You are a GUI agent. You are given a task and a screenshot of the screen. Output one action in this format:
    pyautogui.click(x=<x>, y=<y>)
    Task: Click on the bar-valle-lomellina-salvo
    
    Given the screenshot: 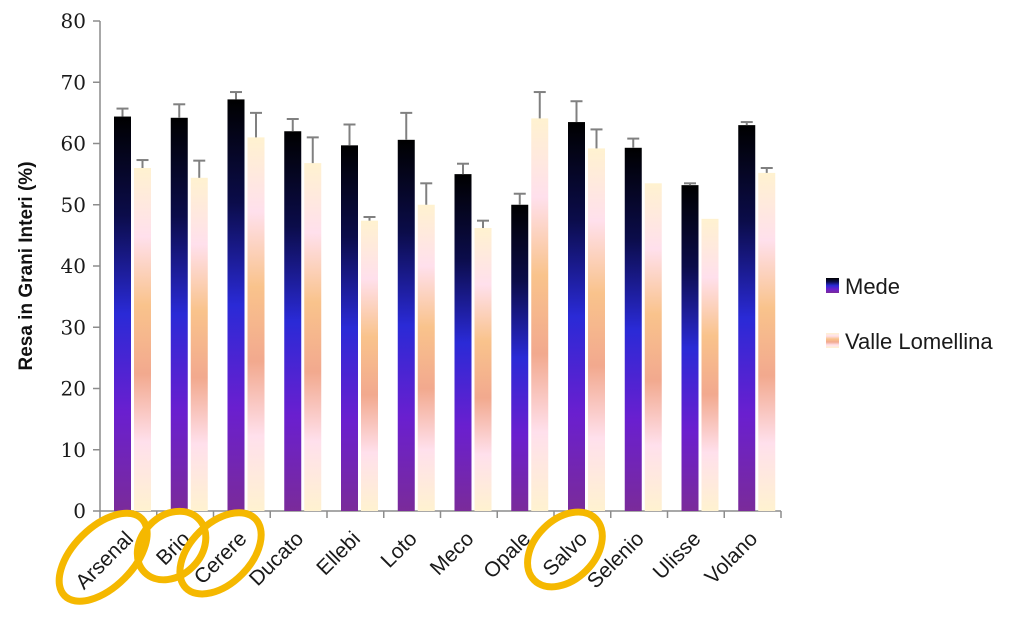 What is the action you would take?
    pyautogui.click(x=596, y=329)
    